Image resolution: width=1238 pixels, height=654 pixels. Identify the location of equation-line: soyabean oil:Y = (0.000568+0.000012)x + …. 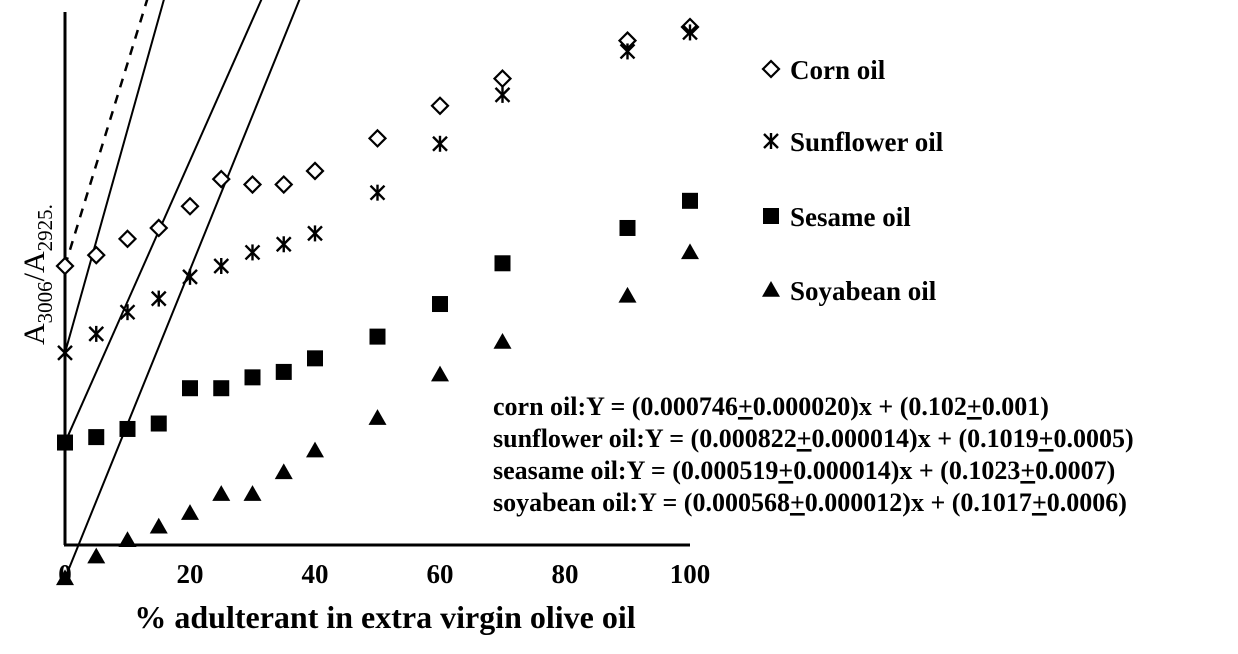
(810, 502).